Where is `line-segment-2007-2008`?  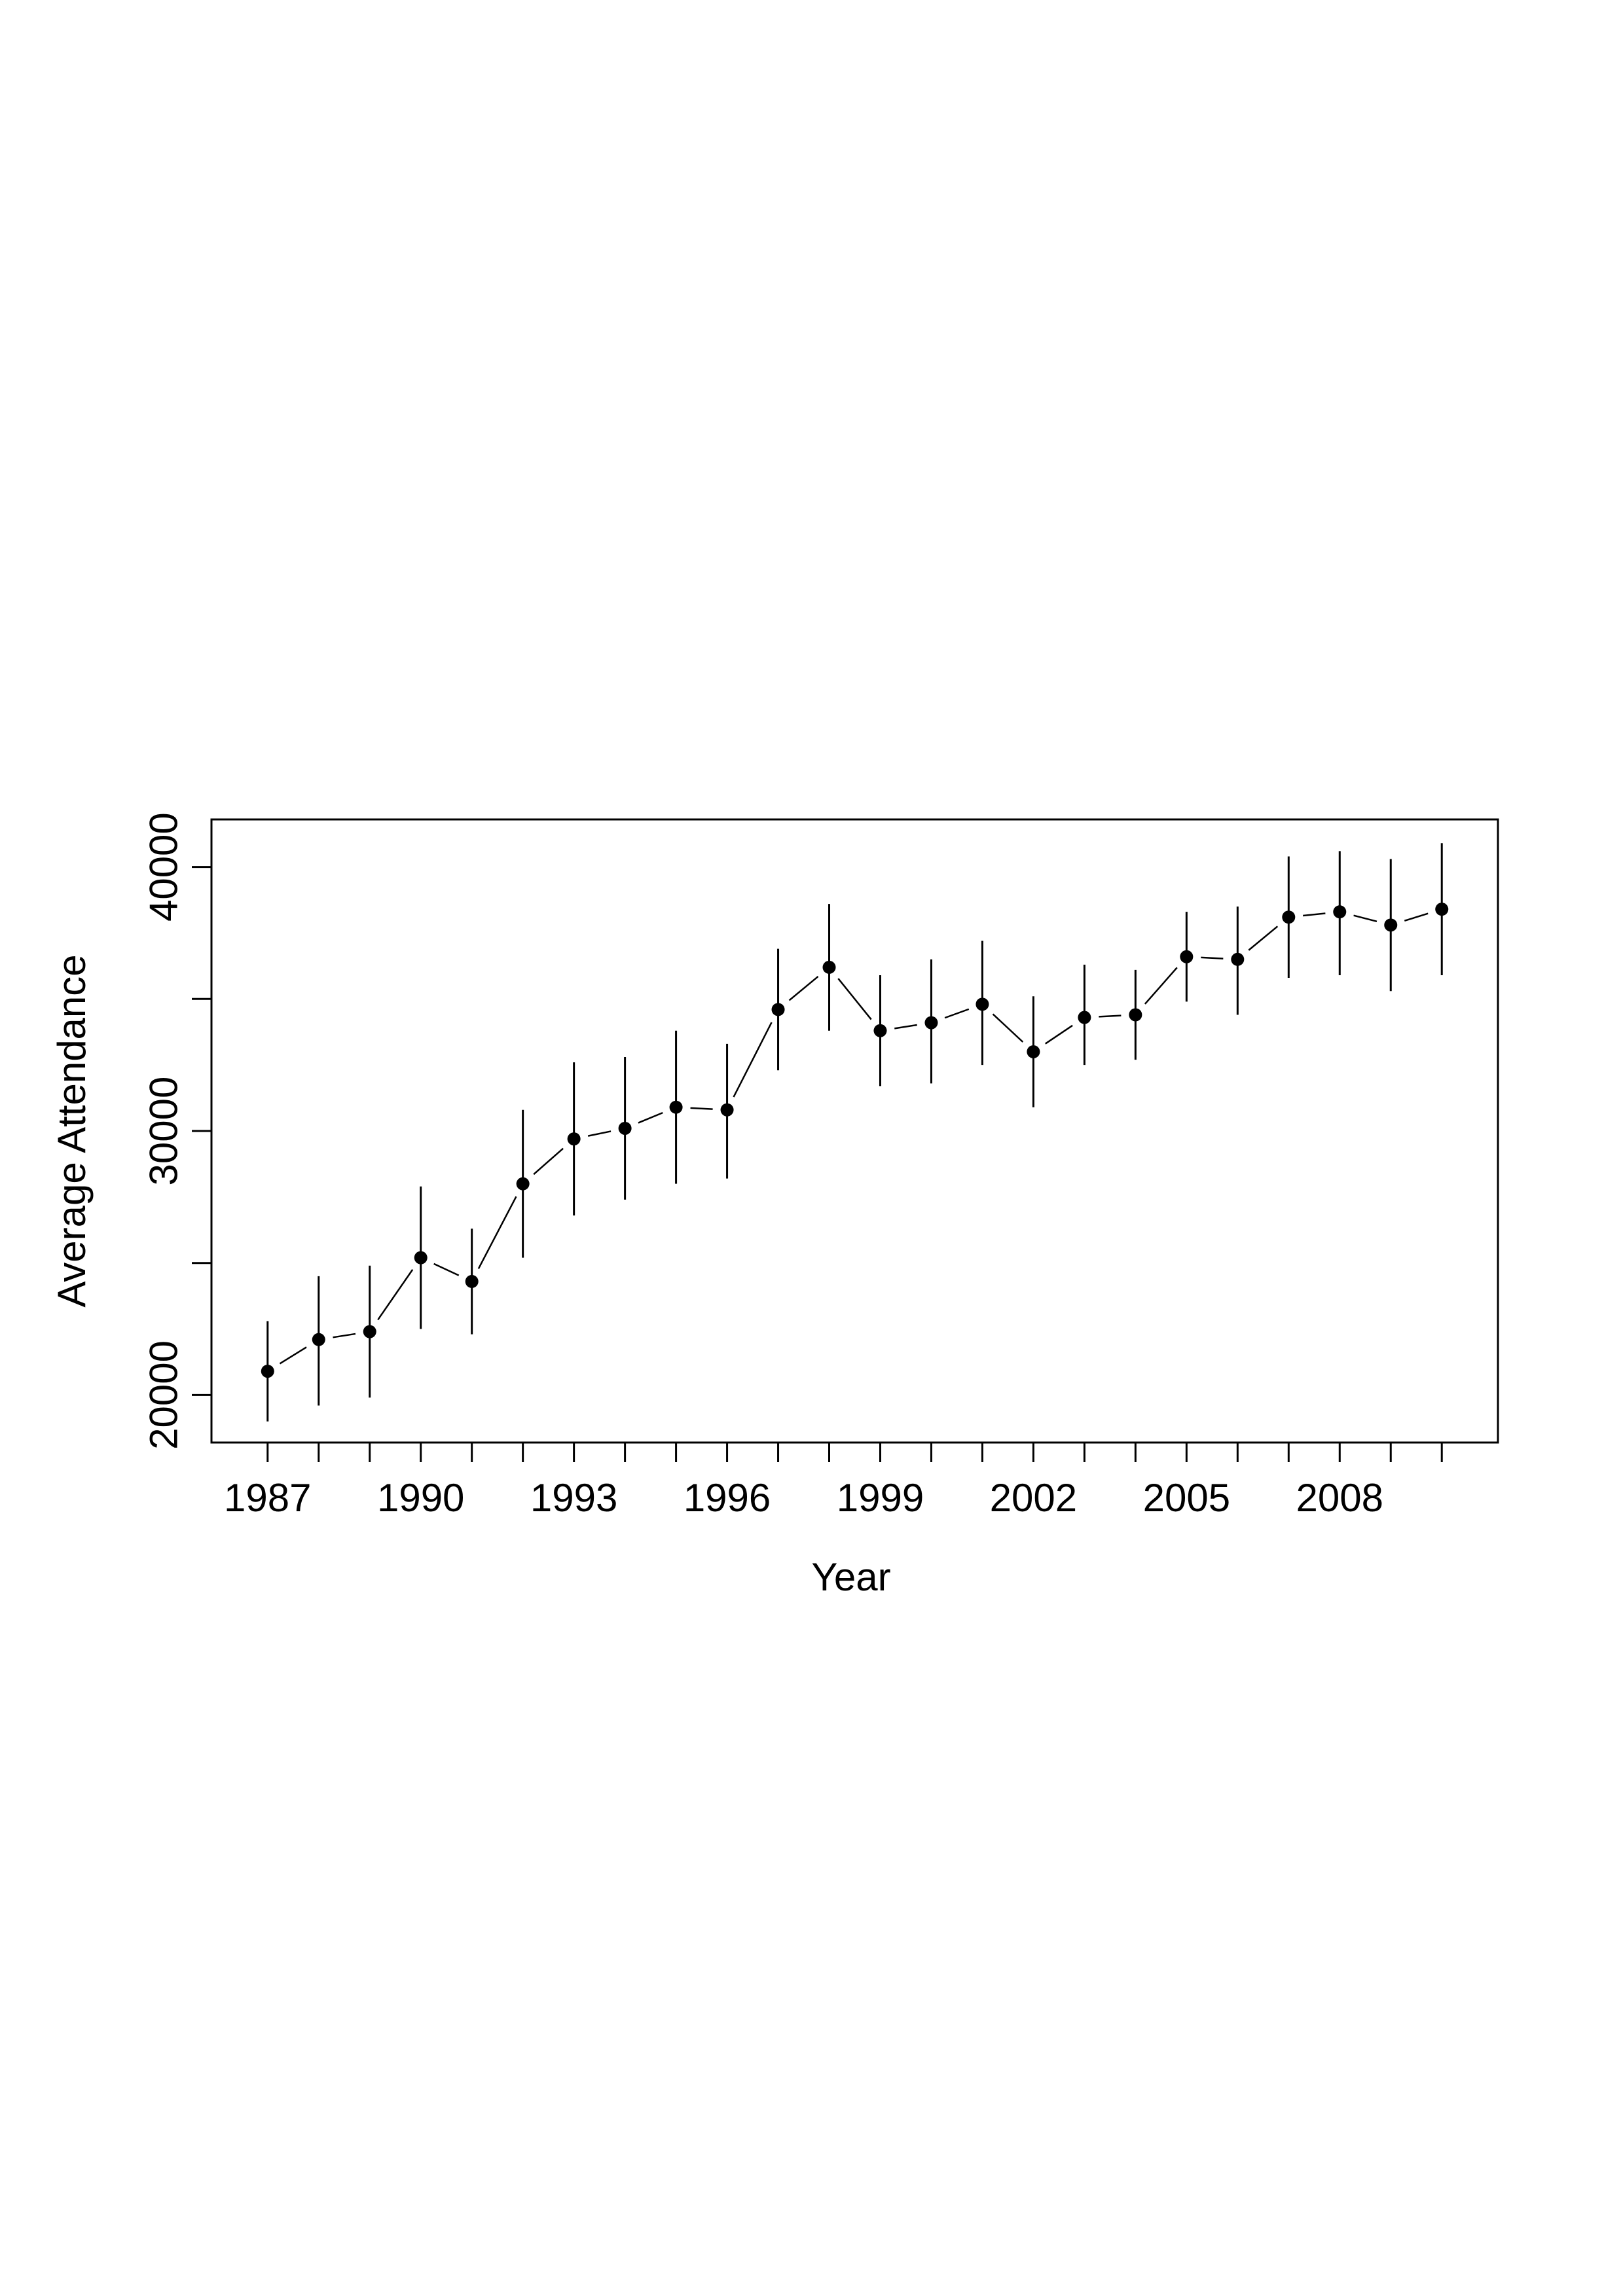 line-segment-2007-2008 is located at coordinates (1314, 914).